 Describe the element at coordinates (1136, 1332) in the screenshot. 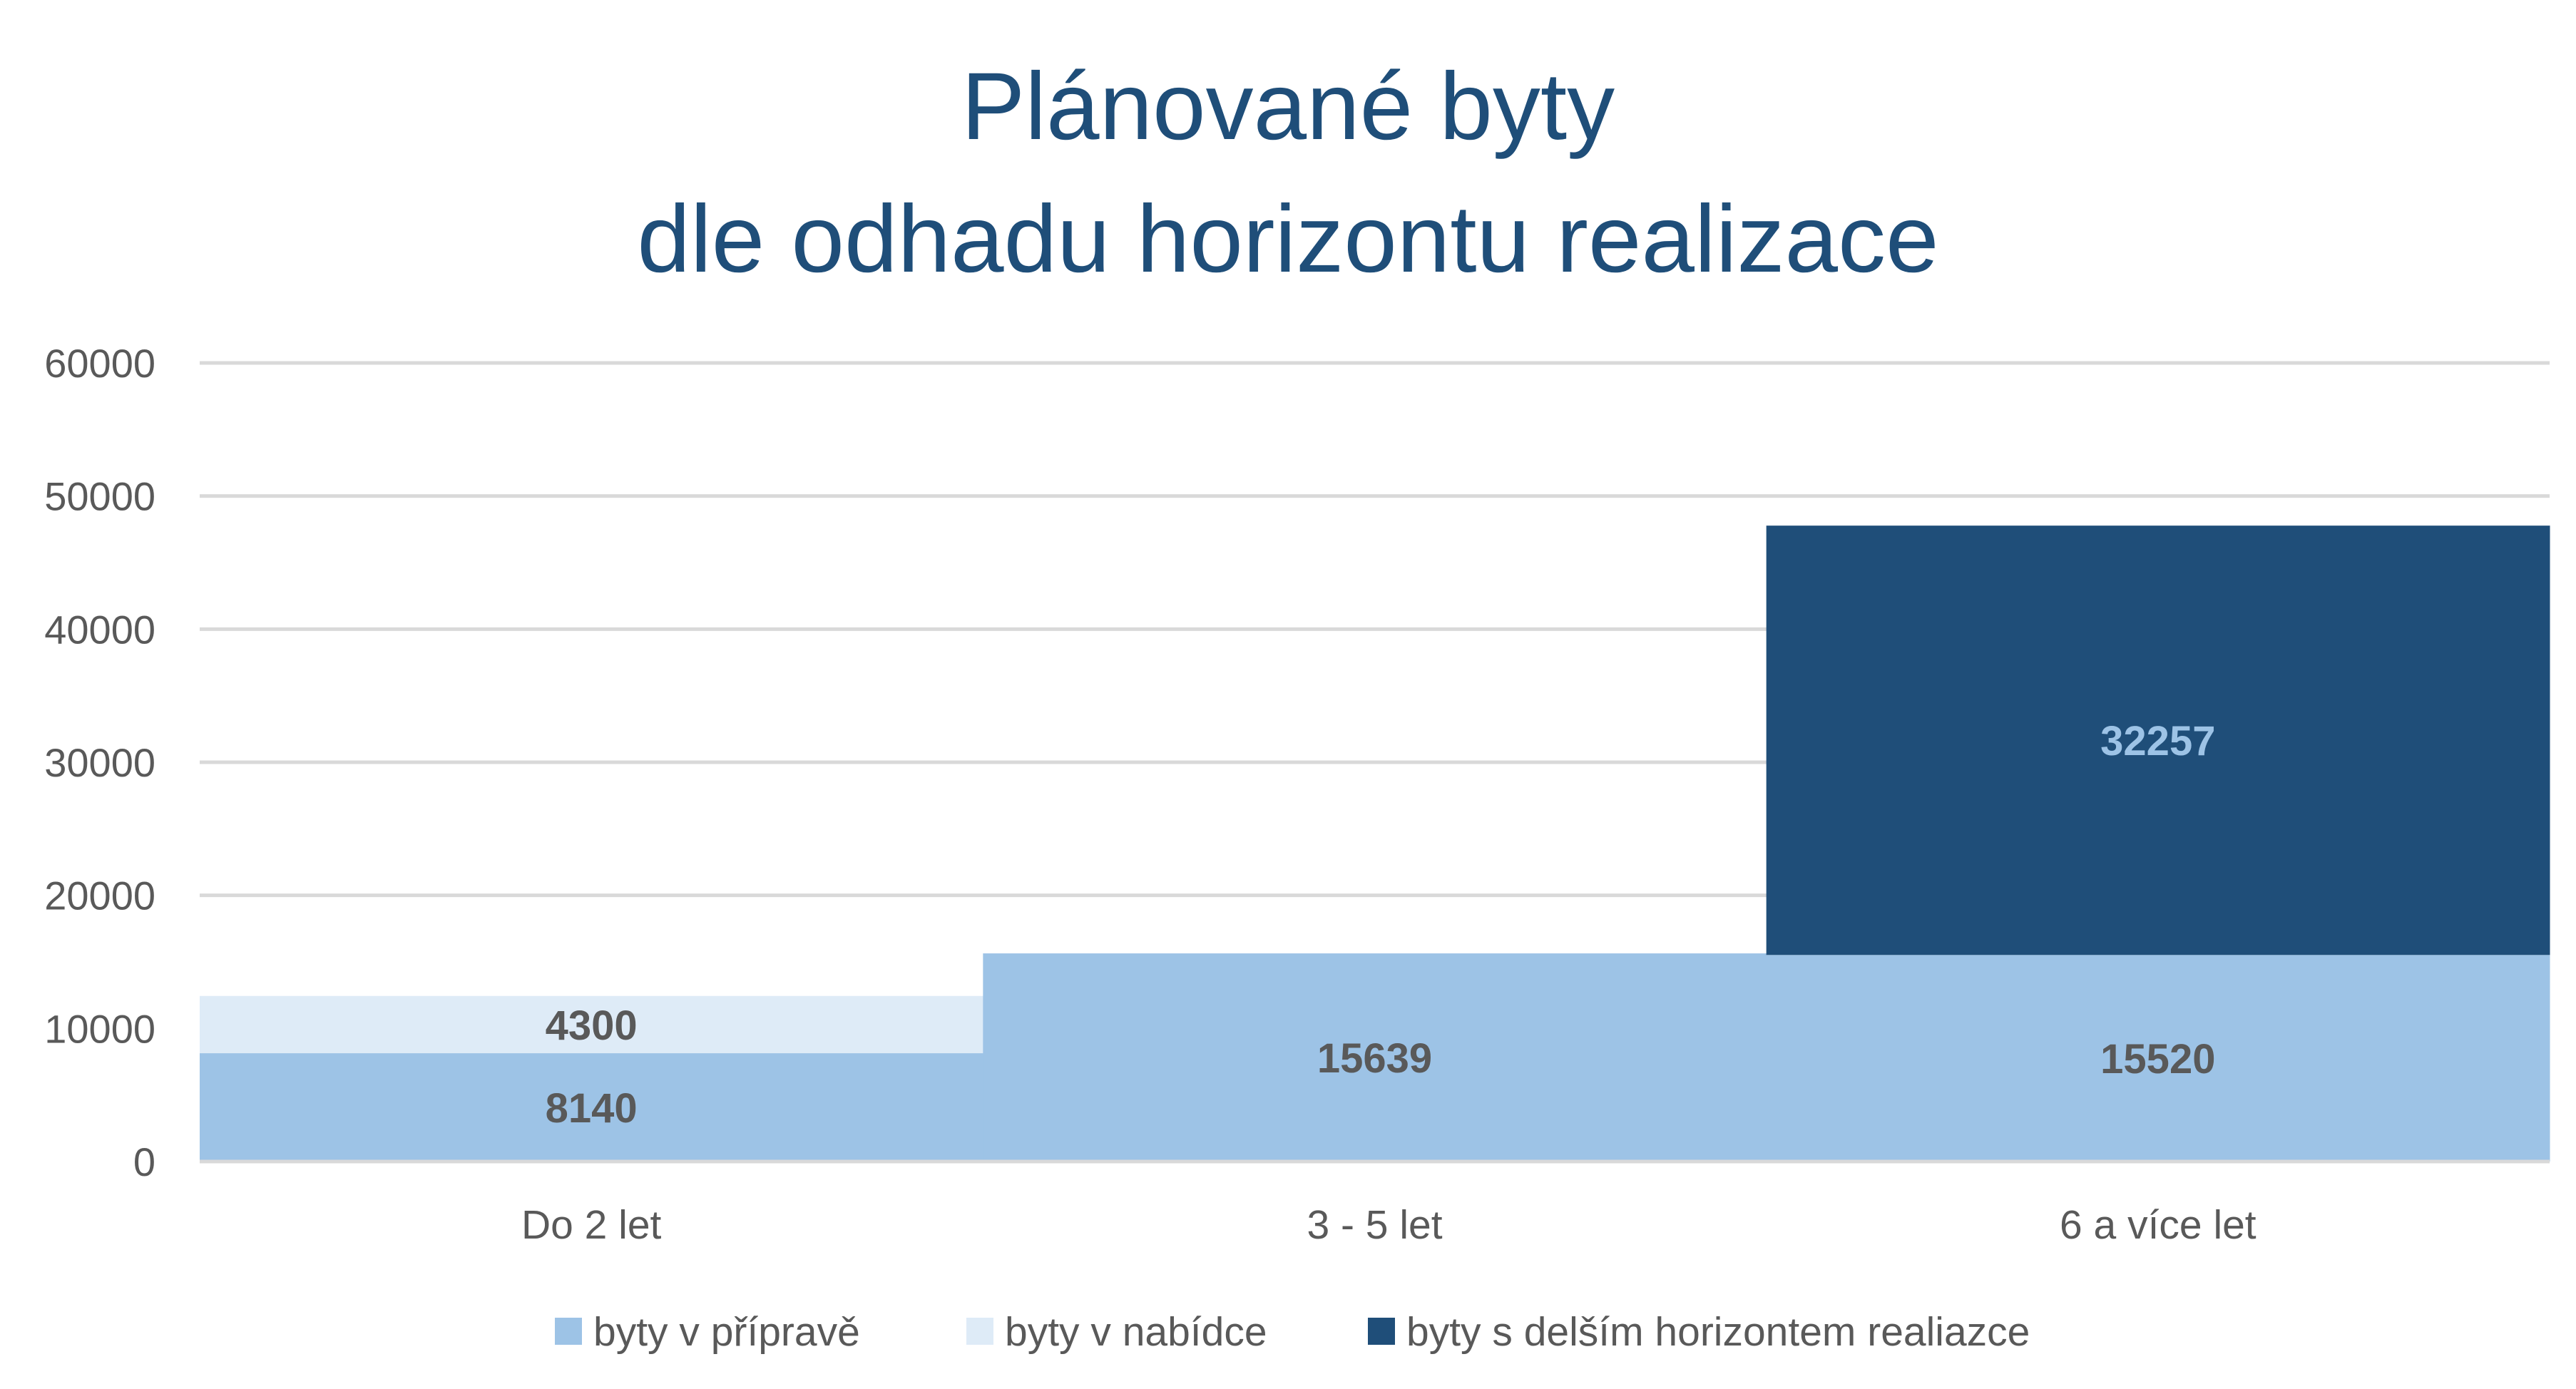

I see `legend-label: byty v nabídce` at that location.